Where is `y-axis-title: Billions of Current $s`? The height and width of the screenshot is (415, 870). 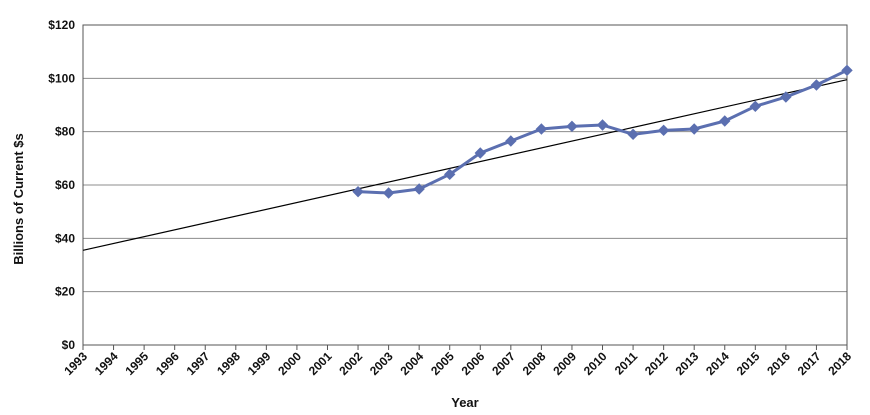 y-axis-title: Billions of Current $s is located at coordinates (18, 198).